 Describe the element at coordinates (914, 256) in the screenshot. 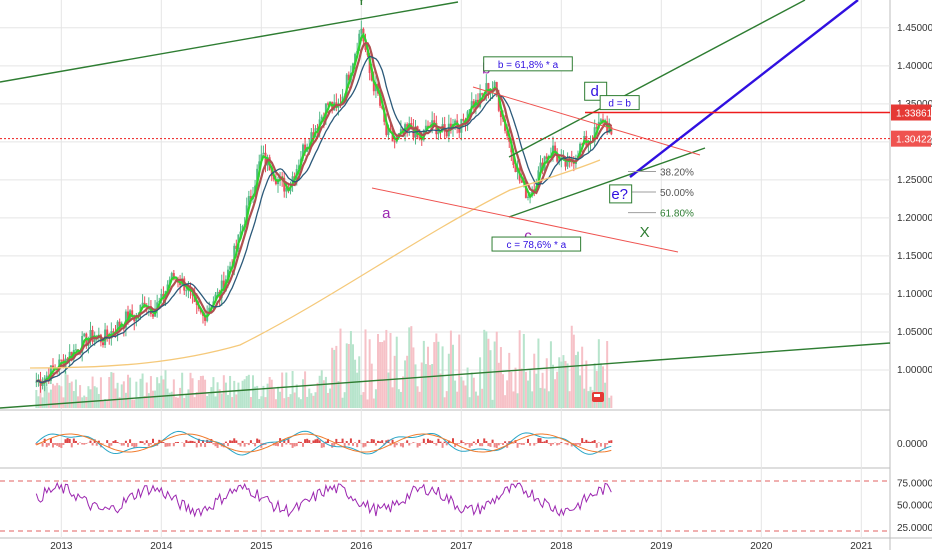

I see `y-tick-label: 1.15000` at that location.